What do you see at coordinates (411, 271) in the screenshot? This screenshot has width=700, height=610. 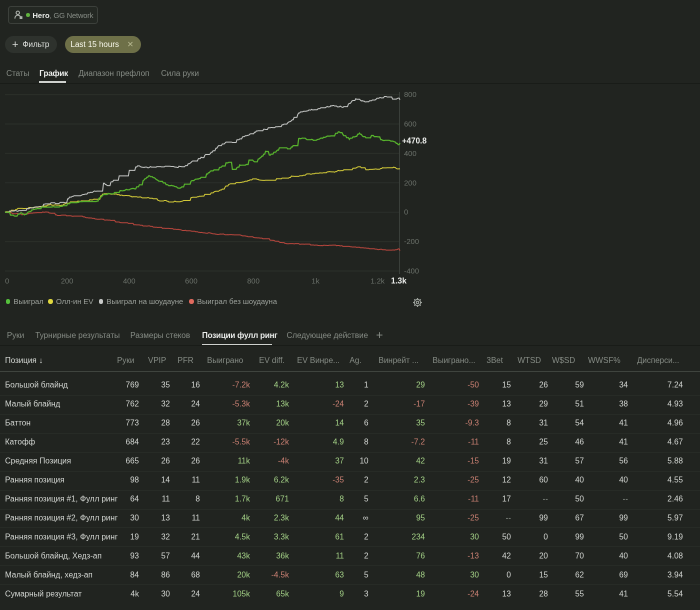 I see `svg-text: -400` at bounding box center [411, 271].